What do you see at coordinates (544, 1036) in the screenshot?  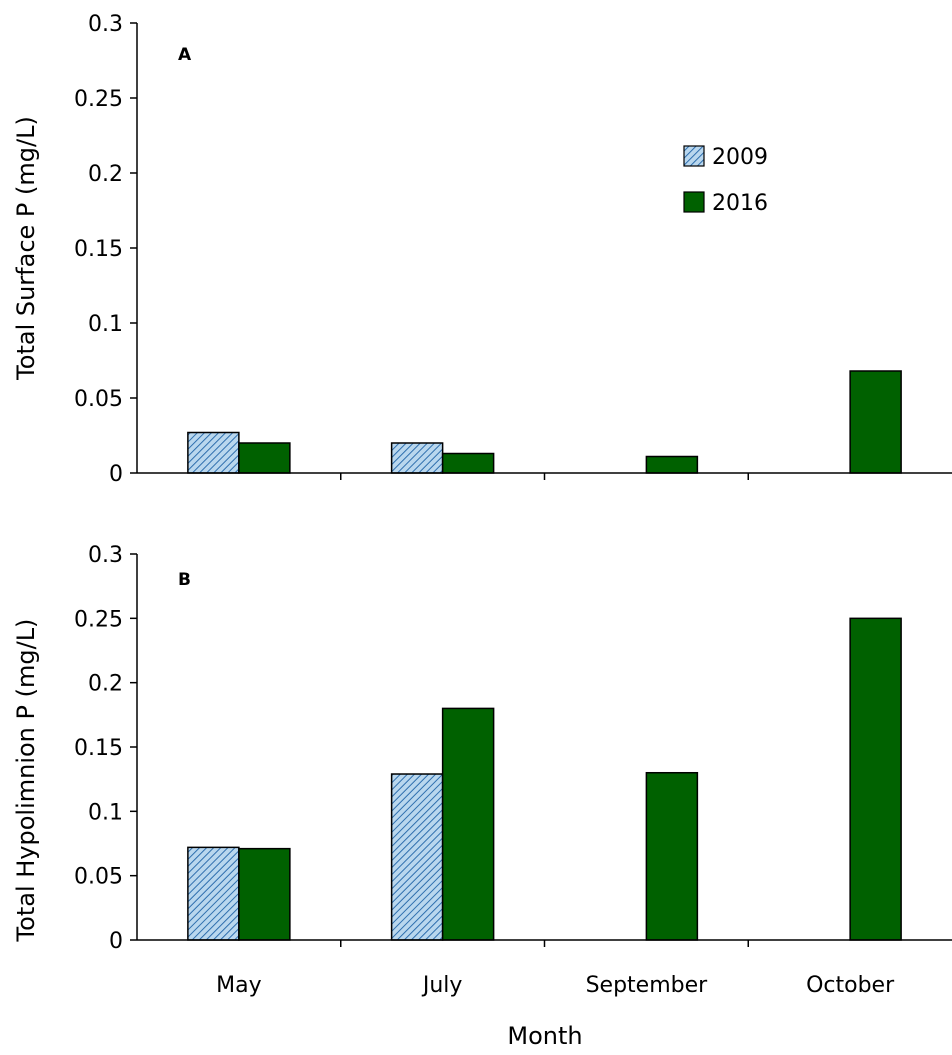 I see `x-axis-title: Month` at bounding box center [544, 1036].